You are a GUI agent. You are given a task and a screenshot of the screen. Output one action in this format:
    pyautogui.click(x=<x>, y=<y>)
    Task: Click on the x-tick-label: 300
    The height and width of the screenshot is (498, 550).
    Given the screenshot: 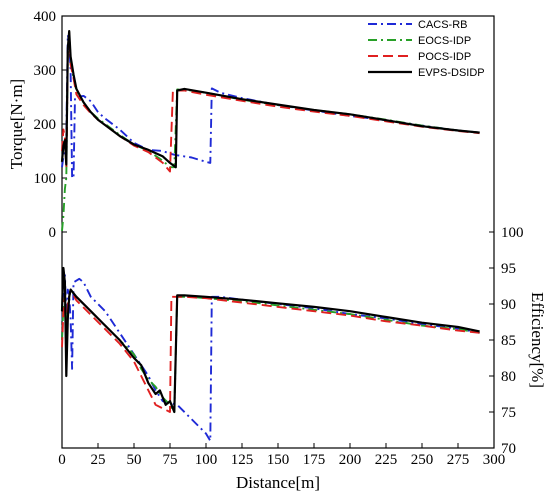 What is the action you would take?
    pyautogui.click(x=494, y=460)
    